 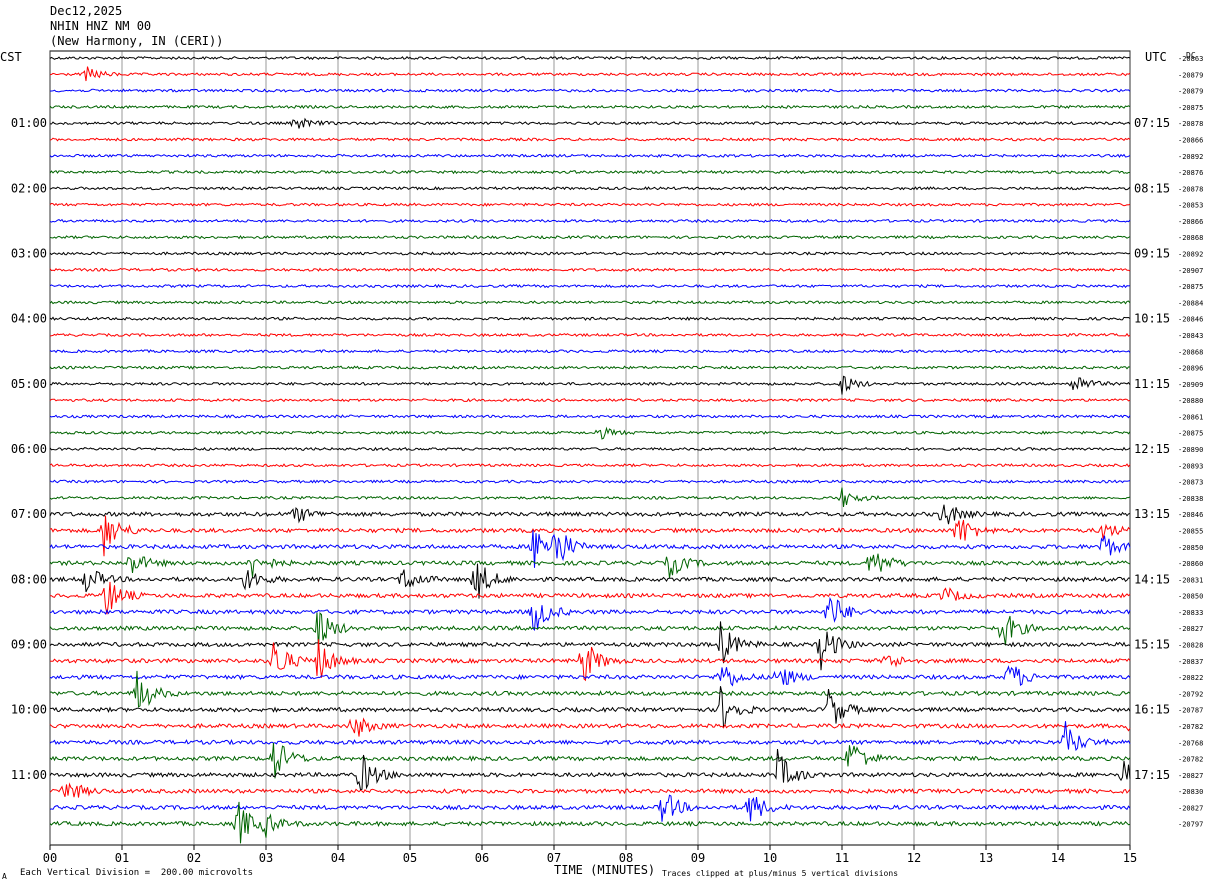 I want to click on dc-offset-label: -20853, so click(x=1190, y=206).